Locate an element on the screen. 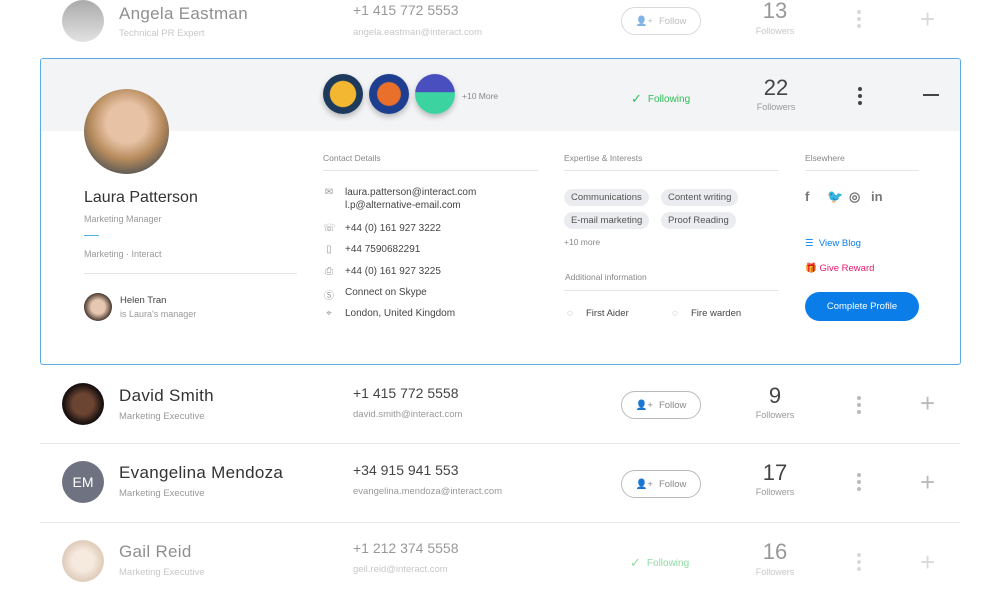  complete-profile-button: Complete Profile is located at coordinates (862, 306).